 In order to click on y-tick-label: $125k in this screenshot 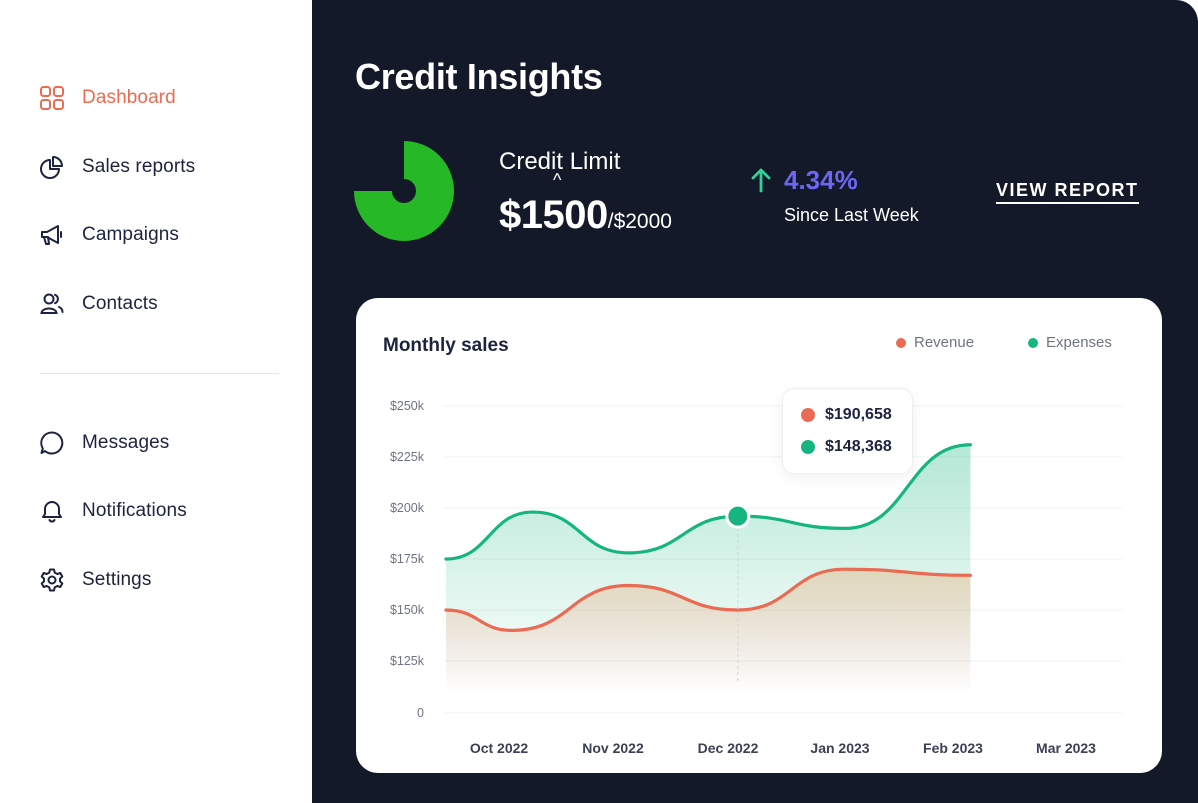, I will do `click(407, 661)`.